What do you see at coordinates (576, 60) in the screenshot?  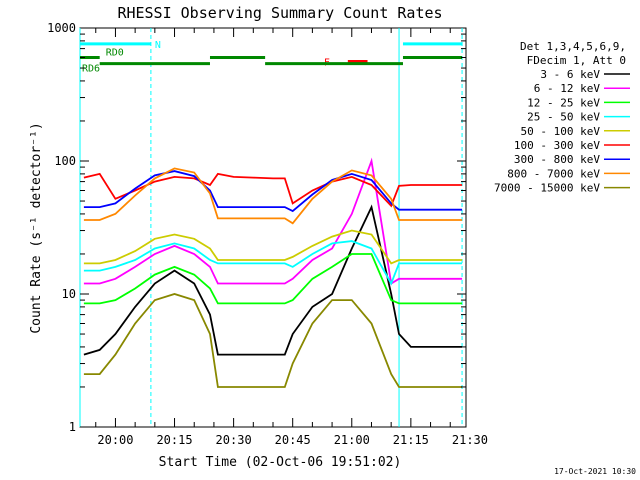 I see `legend-header-line-2: FDecim 1, Att 0` at bounding box center [576, 60].